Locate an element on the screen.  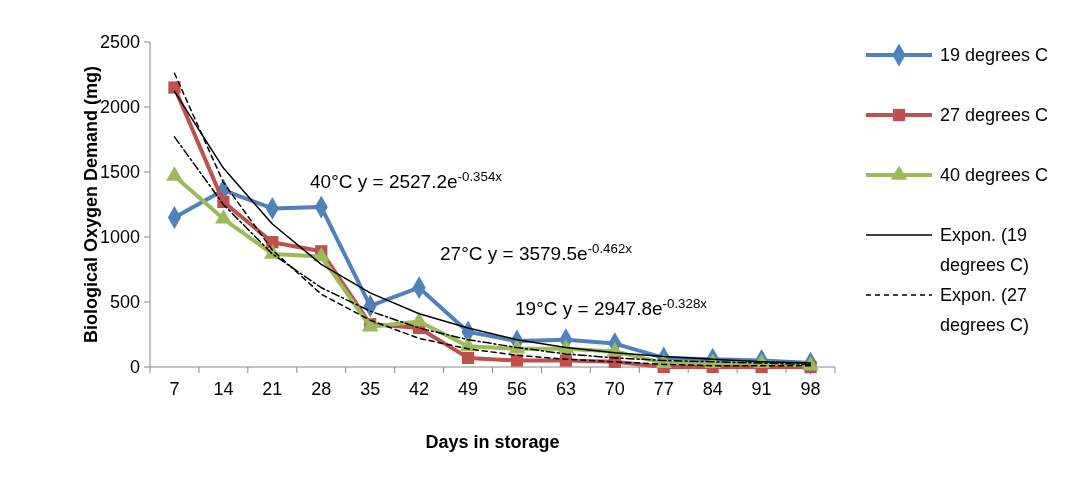
x-axis-title: Days in storage is located at coordinates (492, 442).